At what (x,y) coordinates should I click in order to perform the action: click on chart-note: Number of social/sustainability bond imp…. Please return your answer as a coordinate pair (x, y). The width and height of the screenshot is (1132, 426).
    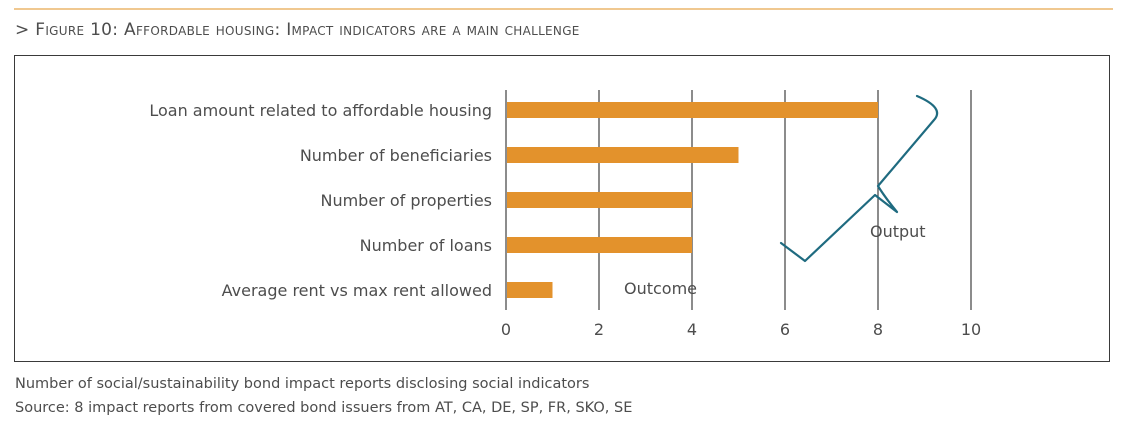
    Looking at the image, I should click on (302, 384).